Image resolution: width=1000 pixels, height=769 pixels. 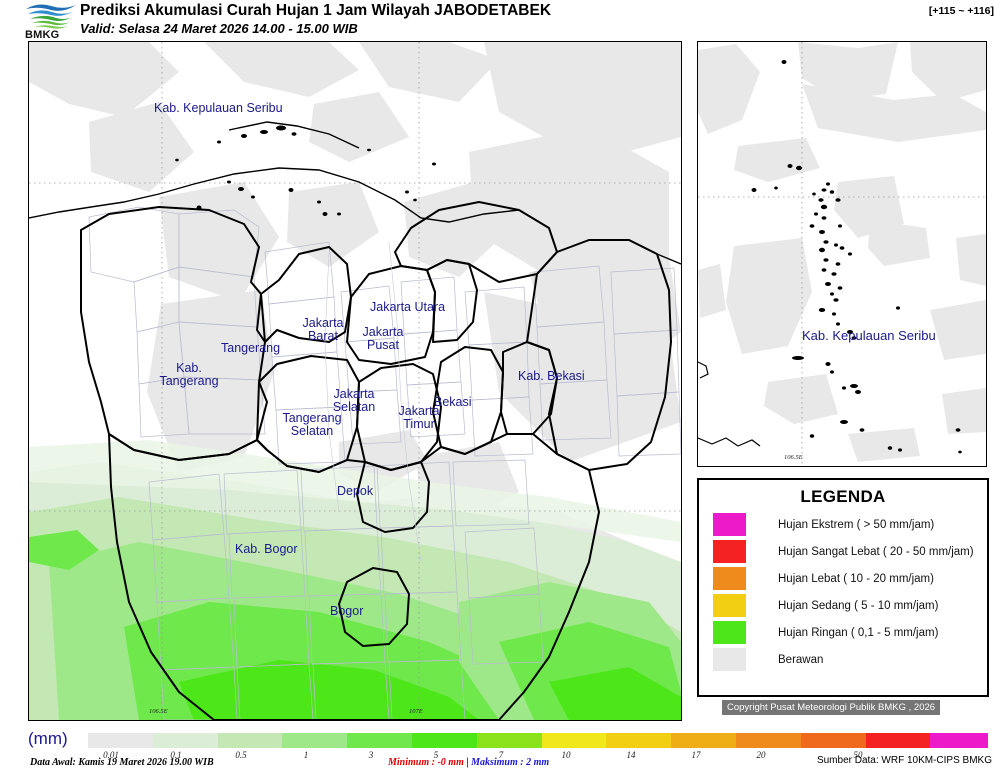 I want to click on legend-swatch-ringan, so click(x=729, y=632).